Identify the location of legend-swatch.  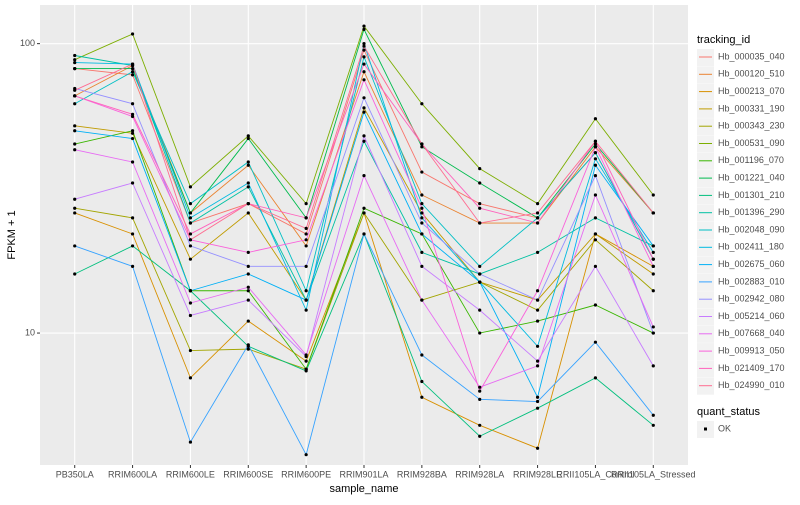
(705, 429).